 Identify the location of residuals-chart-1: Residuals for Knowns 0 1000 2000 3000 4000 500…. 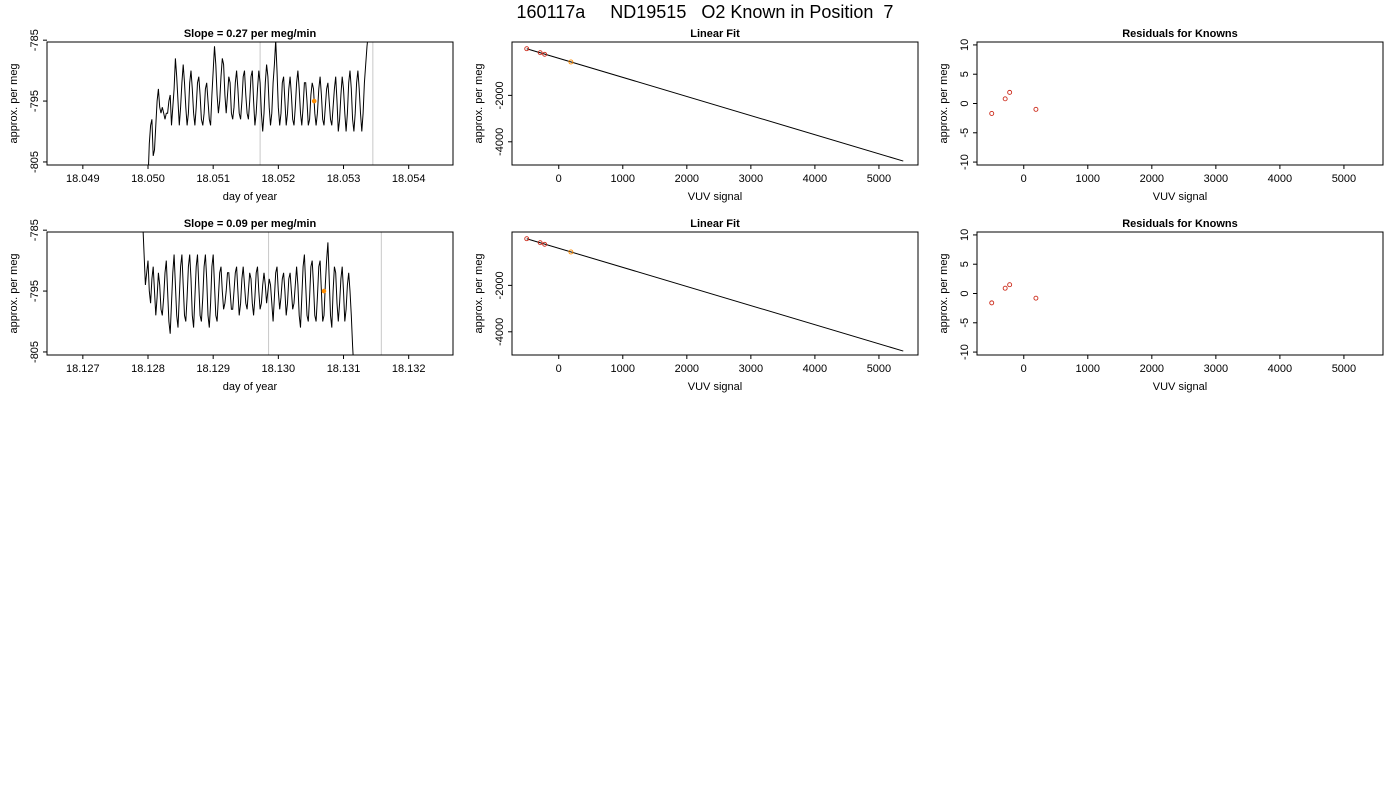
(1161, 115).